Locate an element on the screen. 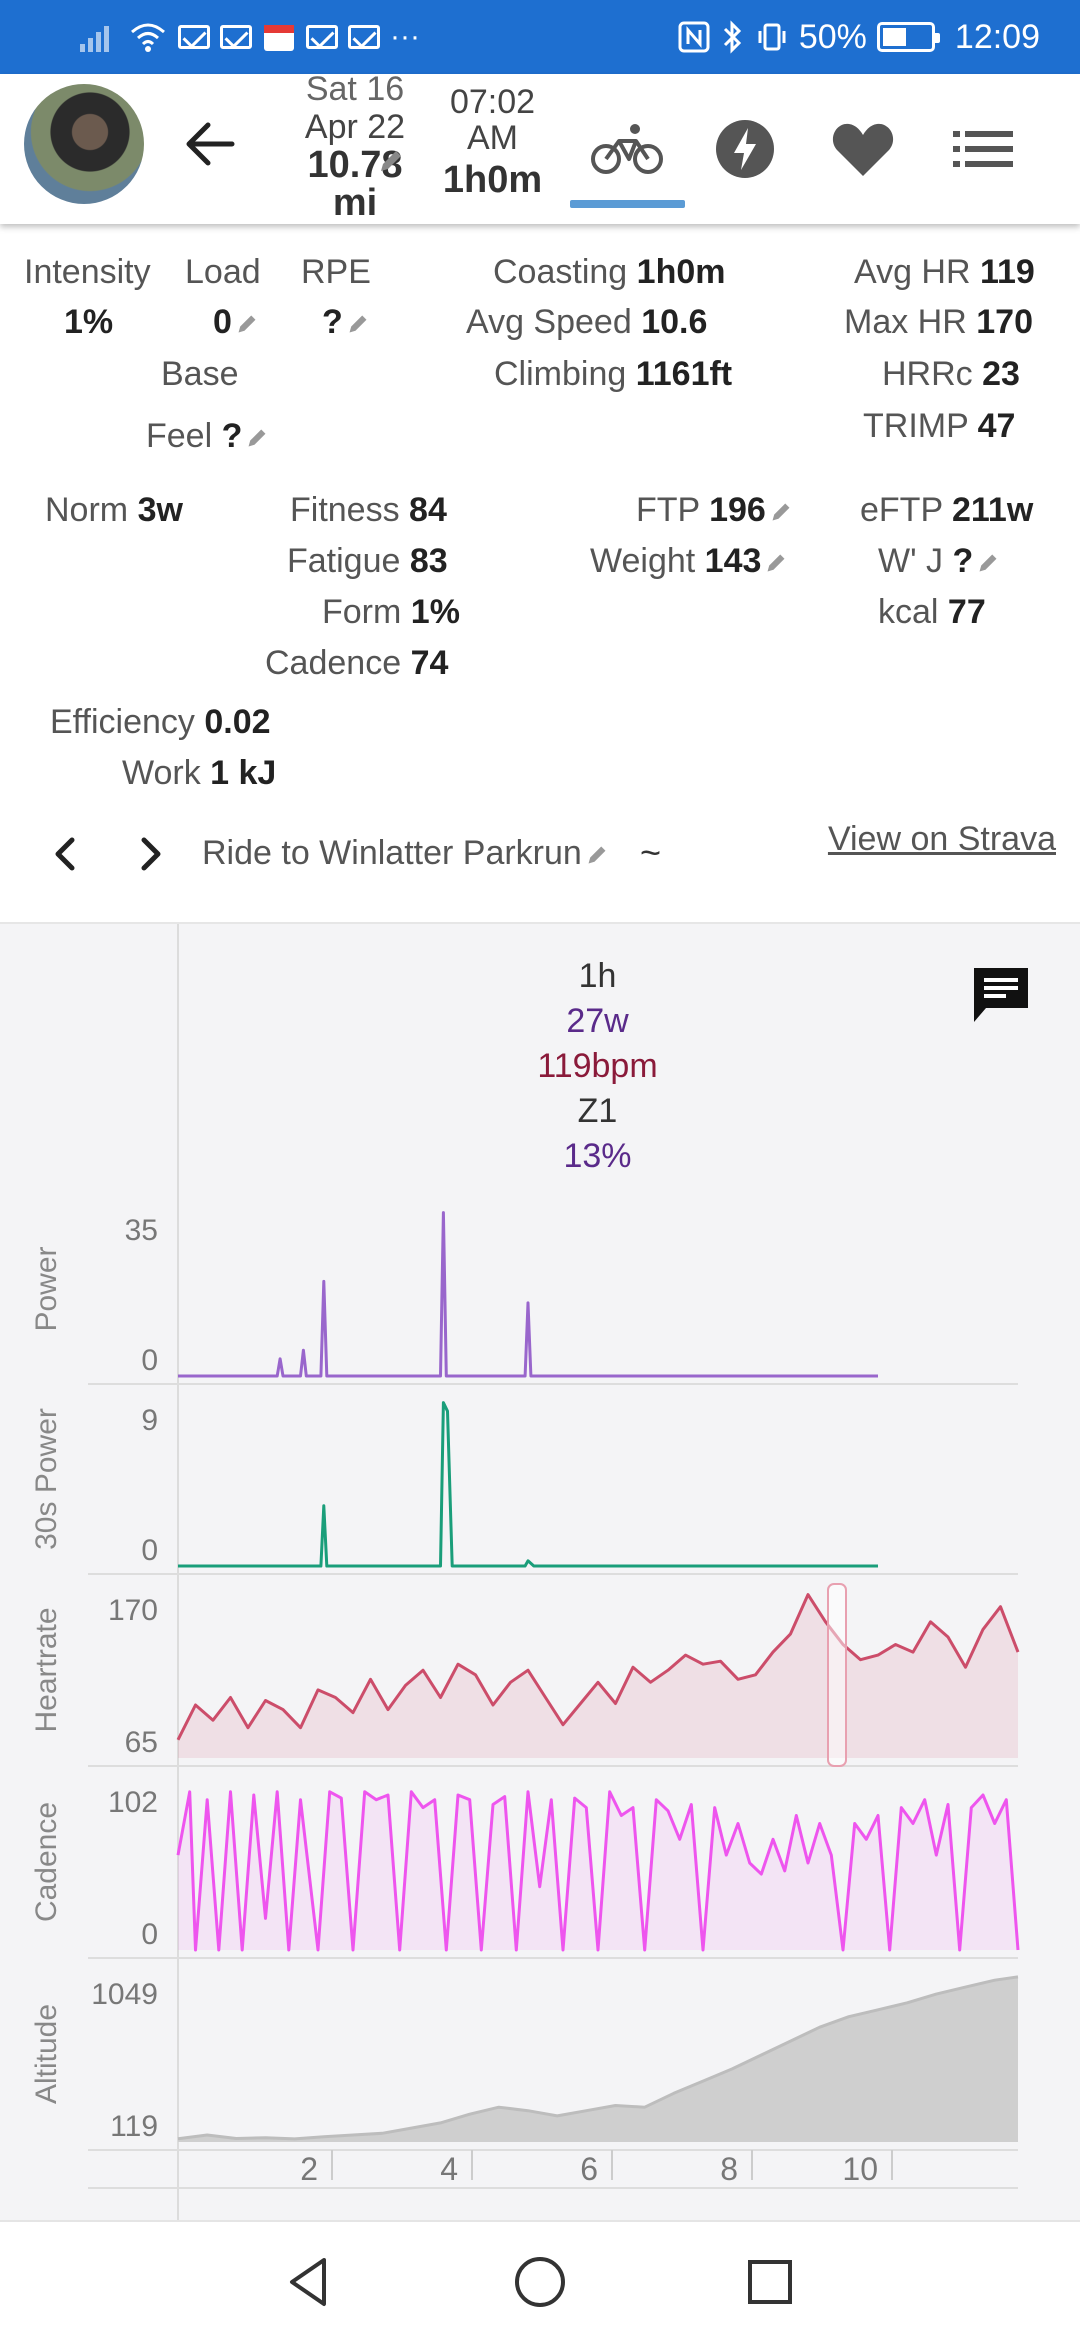 The image size is (1080, 2340). battery-icon is located at coordinates (908, 37).